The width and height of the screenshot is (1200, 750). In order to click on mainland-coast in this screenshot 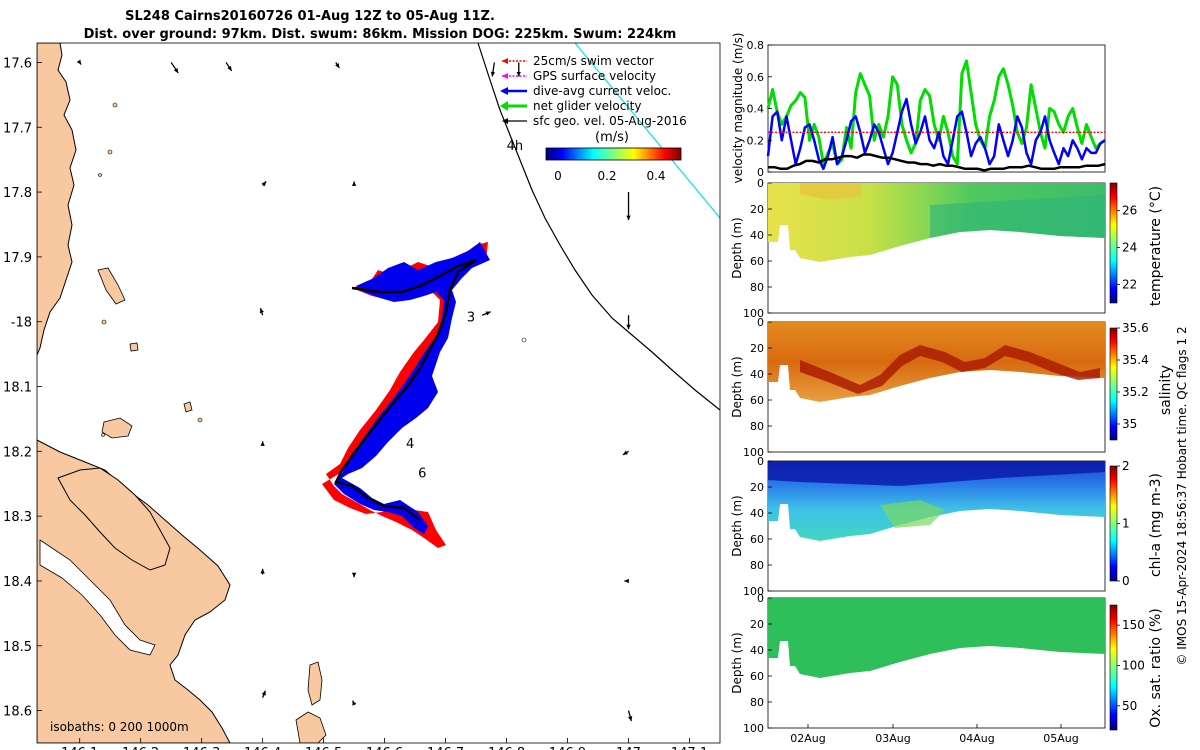, I will do `click(57, 199)`.